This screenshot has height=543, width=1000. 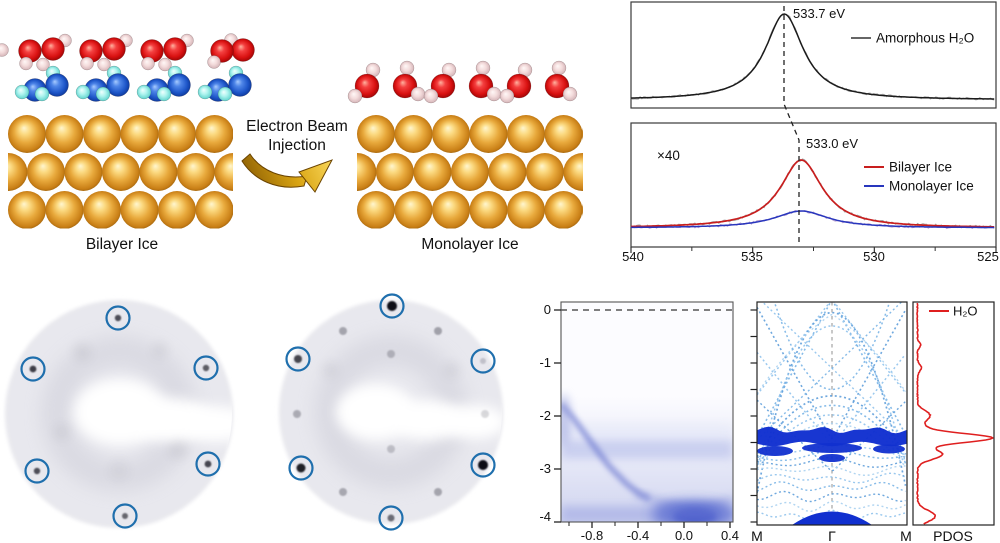 What do you see at coordinates (684, 535) in the screenshot?
I see `arpes-xtick-2: 0.0` at bounding box center [684, 535].